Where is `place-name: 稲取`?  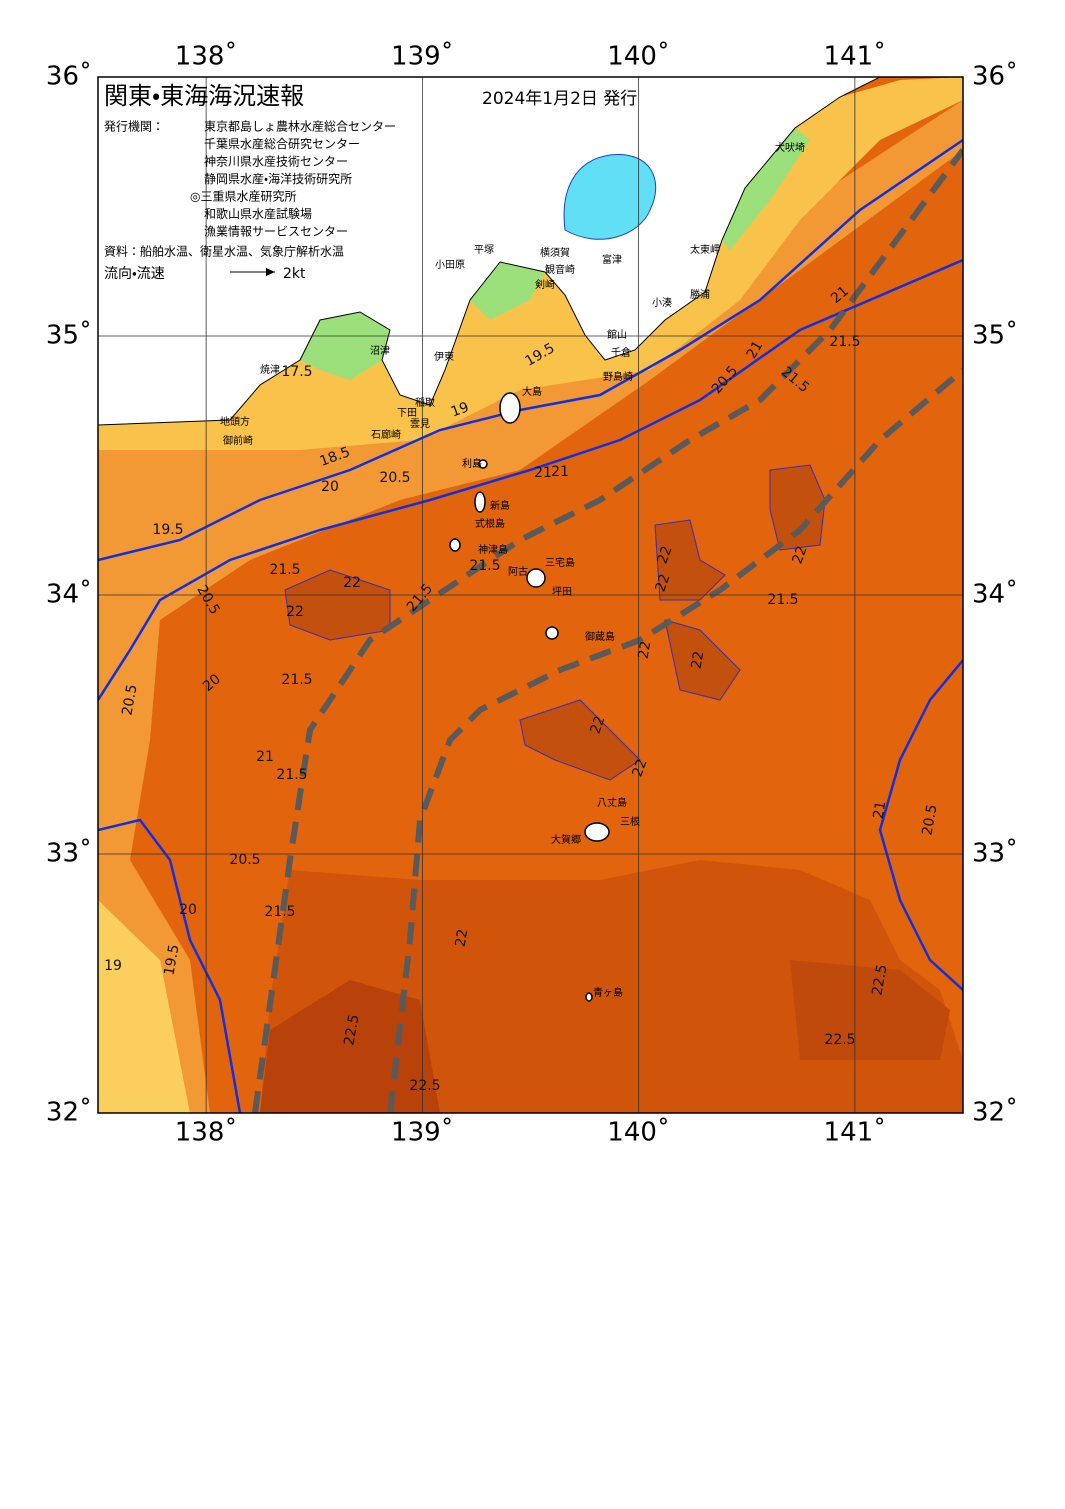 place-name: 稲取 is located at coordinates (425, 403).